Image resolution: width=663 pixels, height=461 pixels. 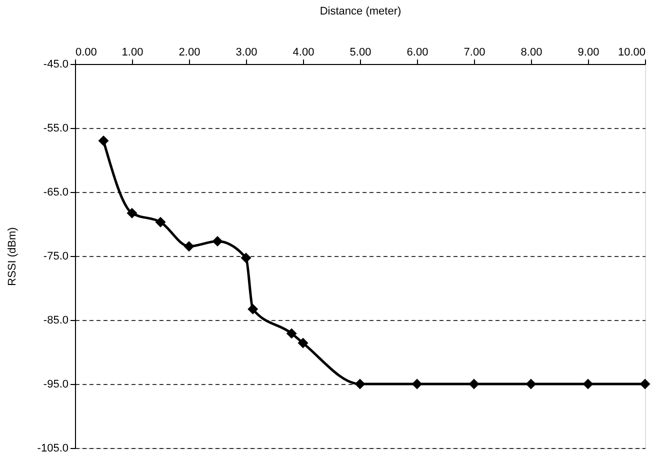 I want to click on x-tick-label: 10.00, so click(x=632, y=52).